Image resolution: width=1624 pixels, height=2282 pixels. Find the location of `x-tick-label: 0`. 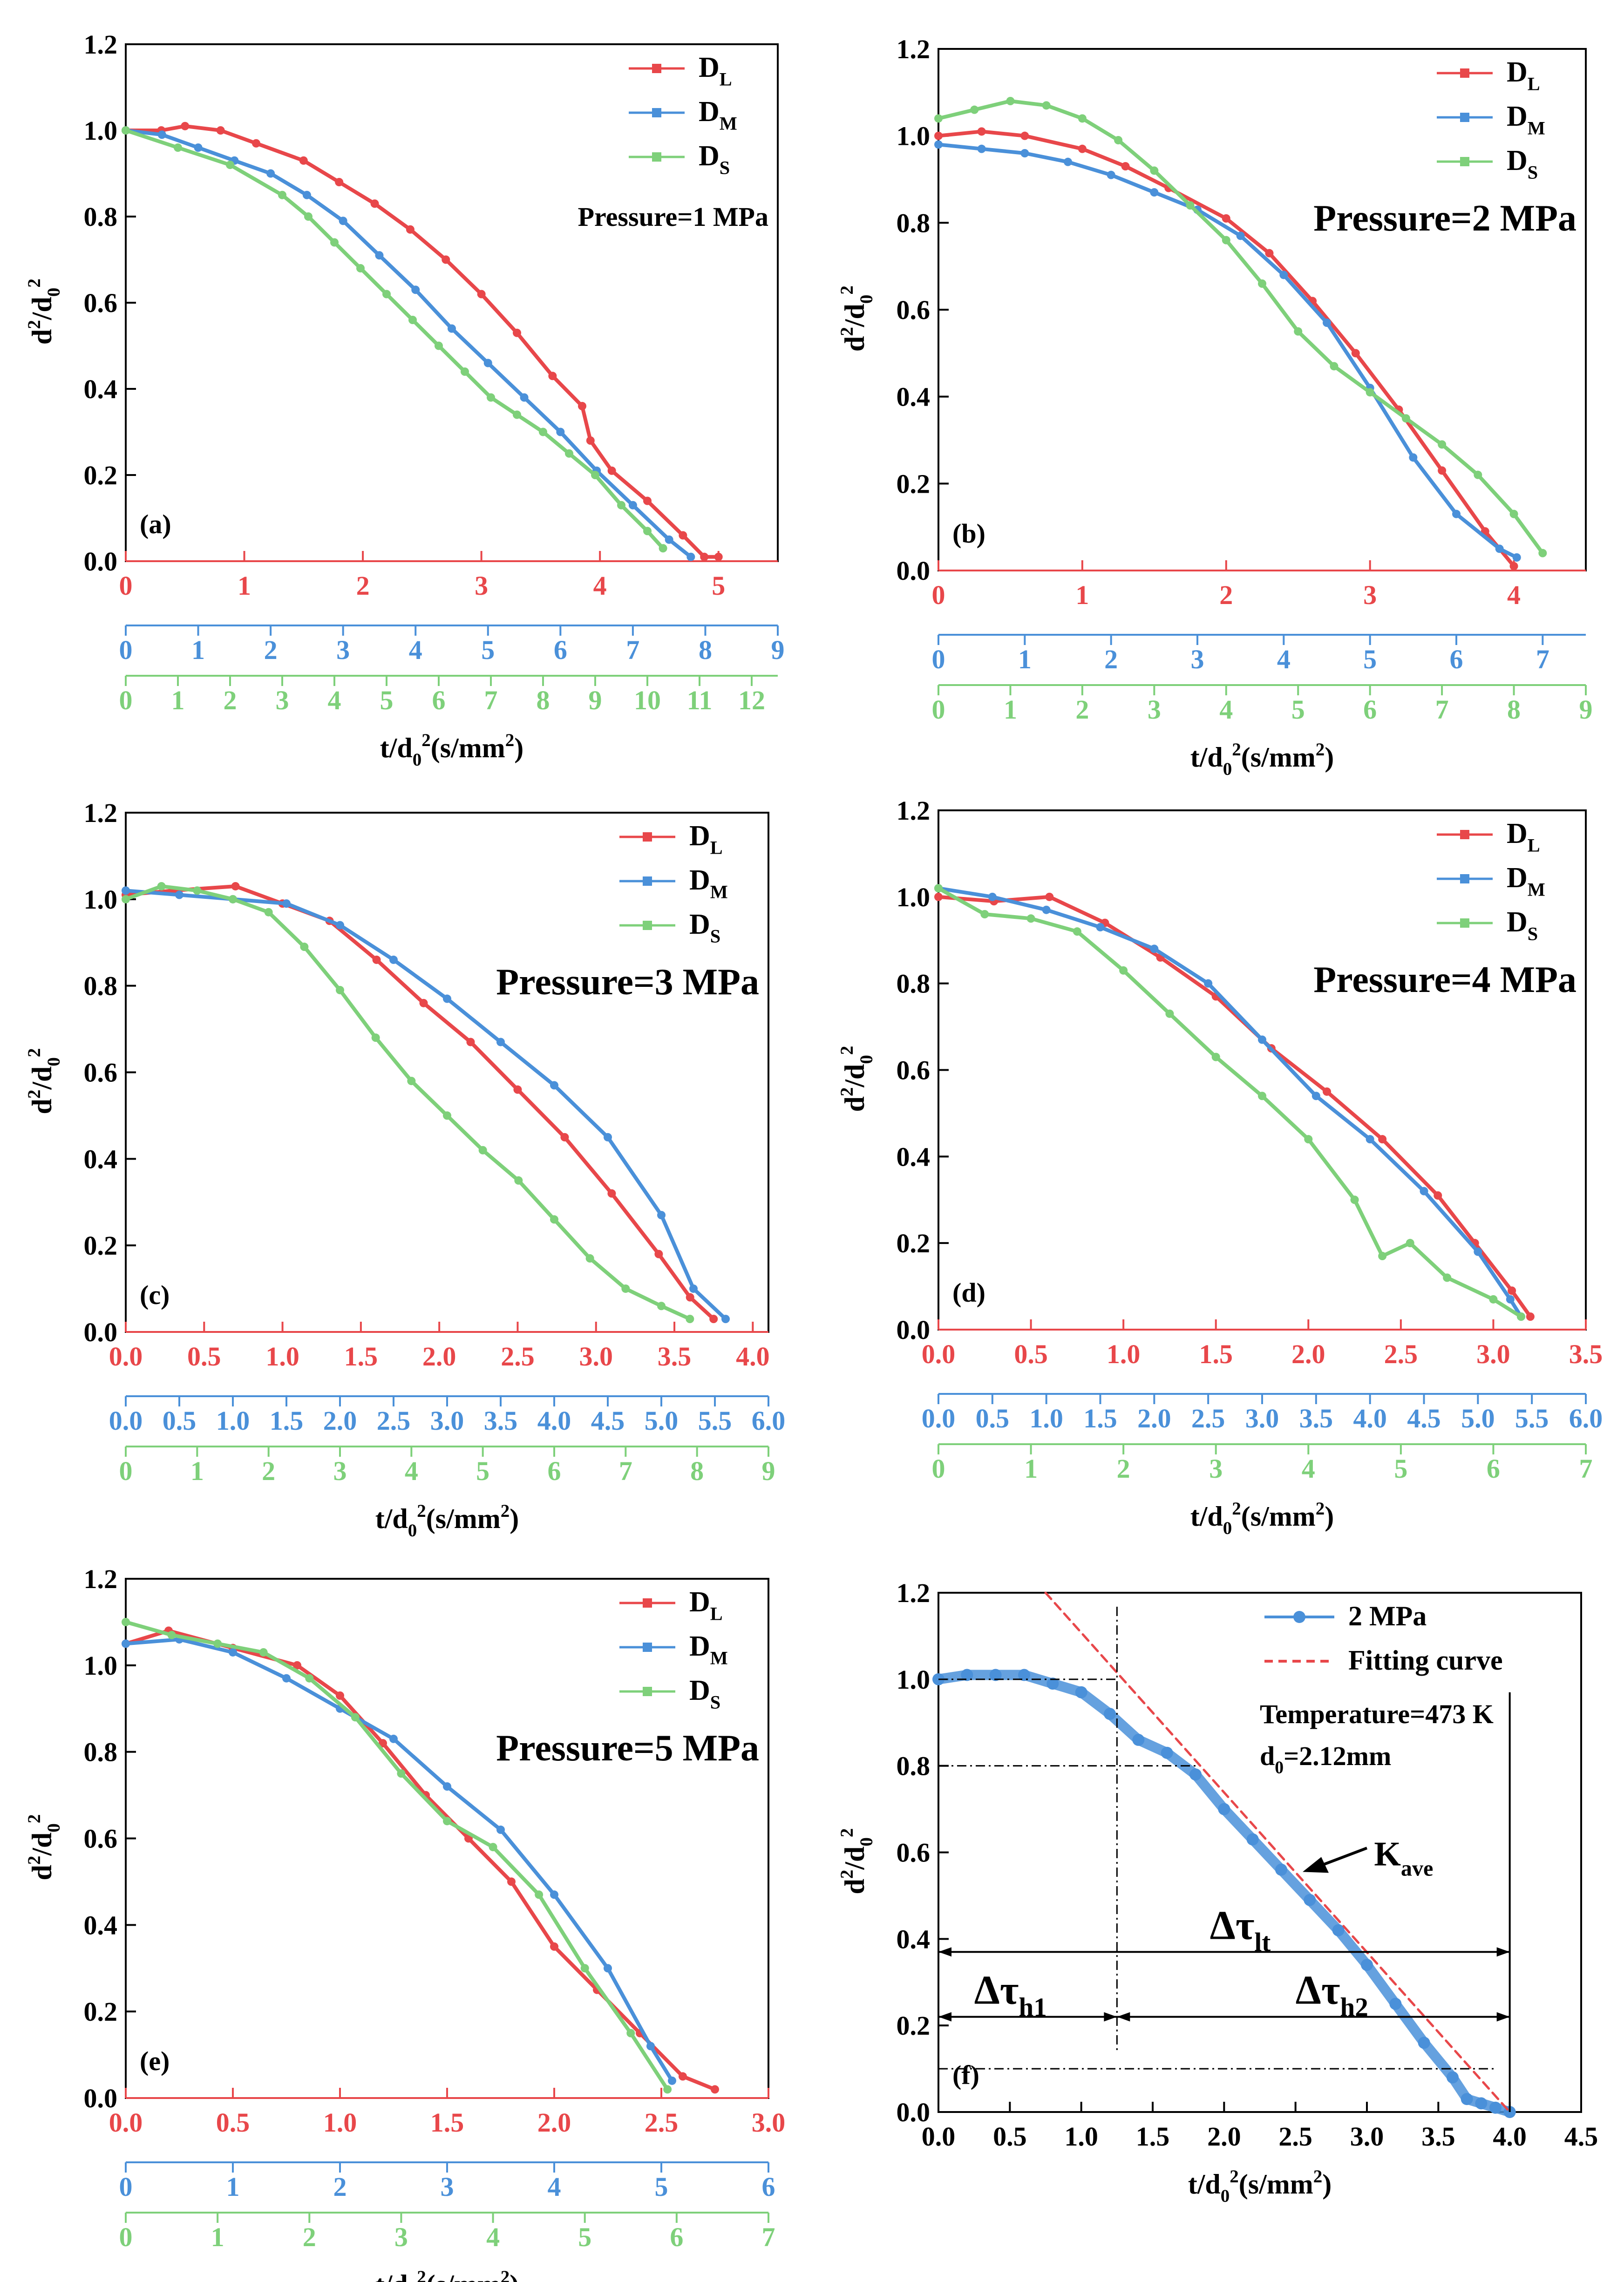

x-tick-label: 0 is located at coordinates (938, 595).